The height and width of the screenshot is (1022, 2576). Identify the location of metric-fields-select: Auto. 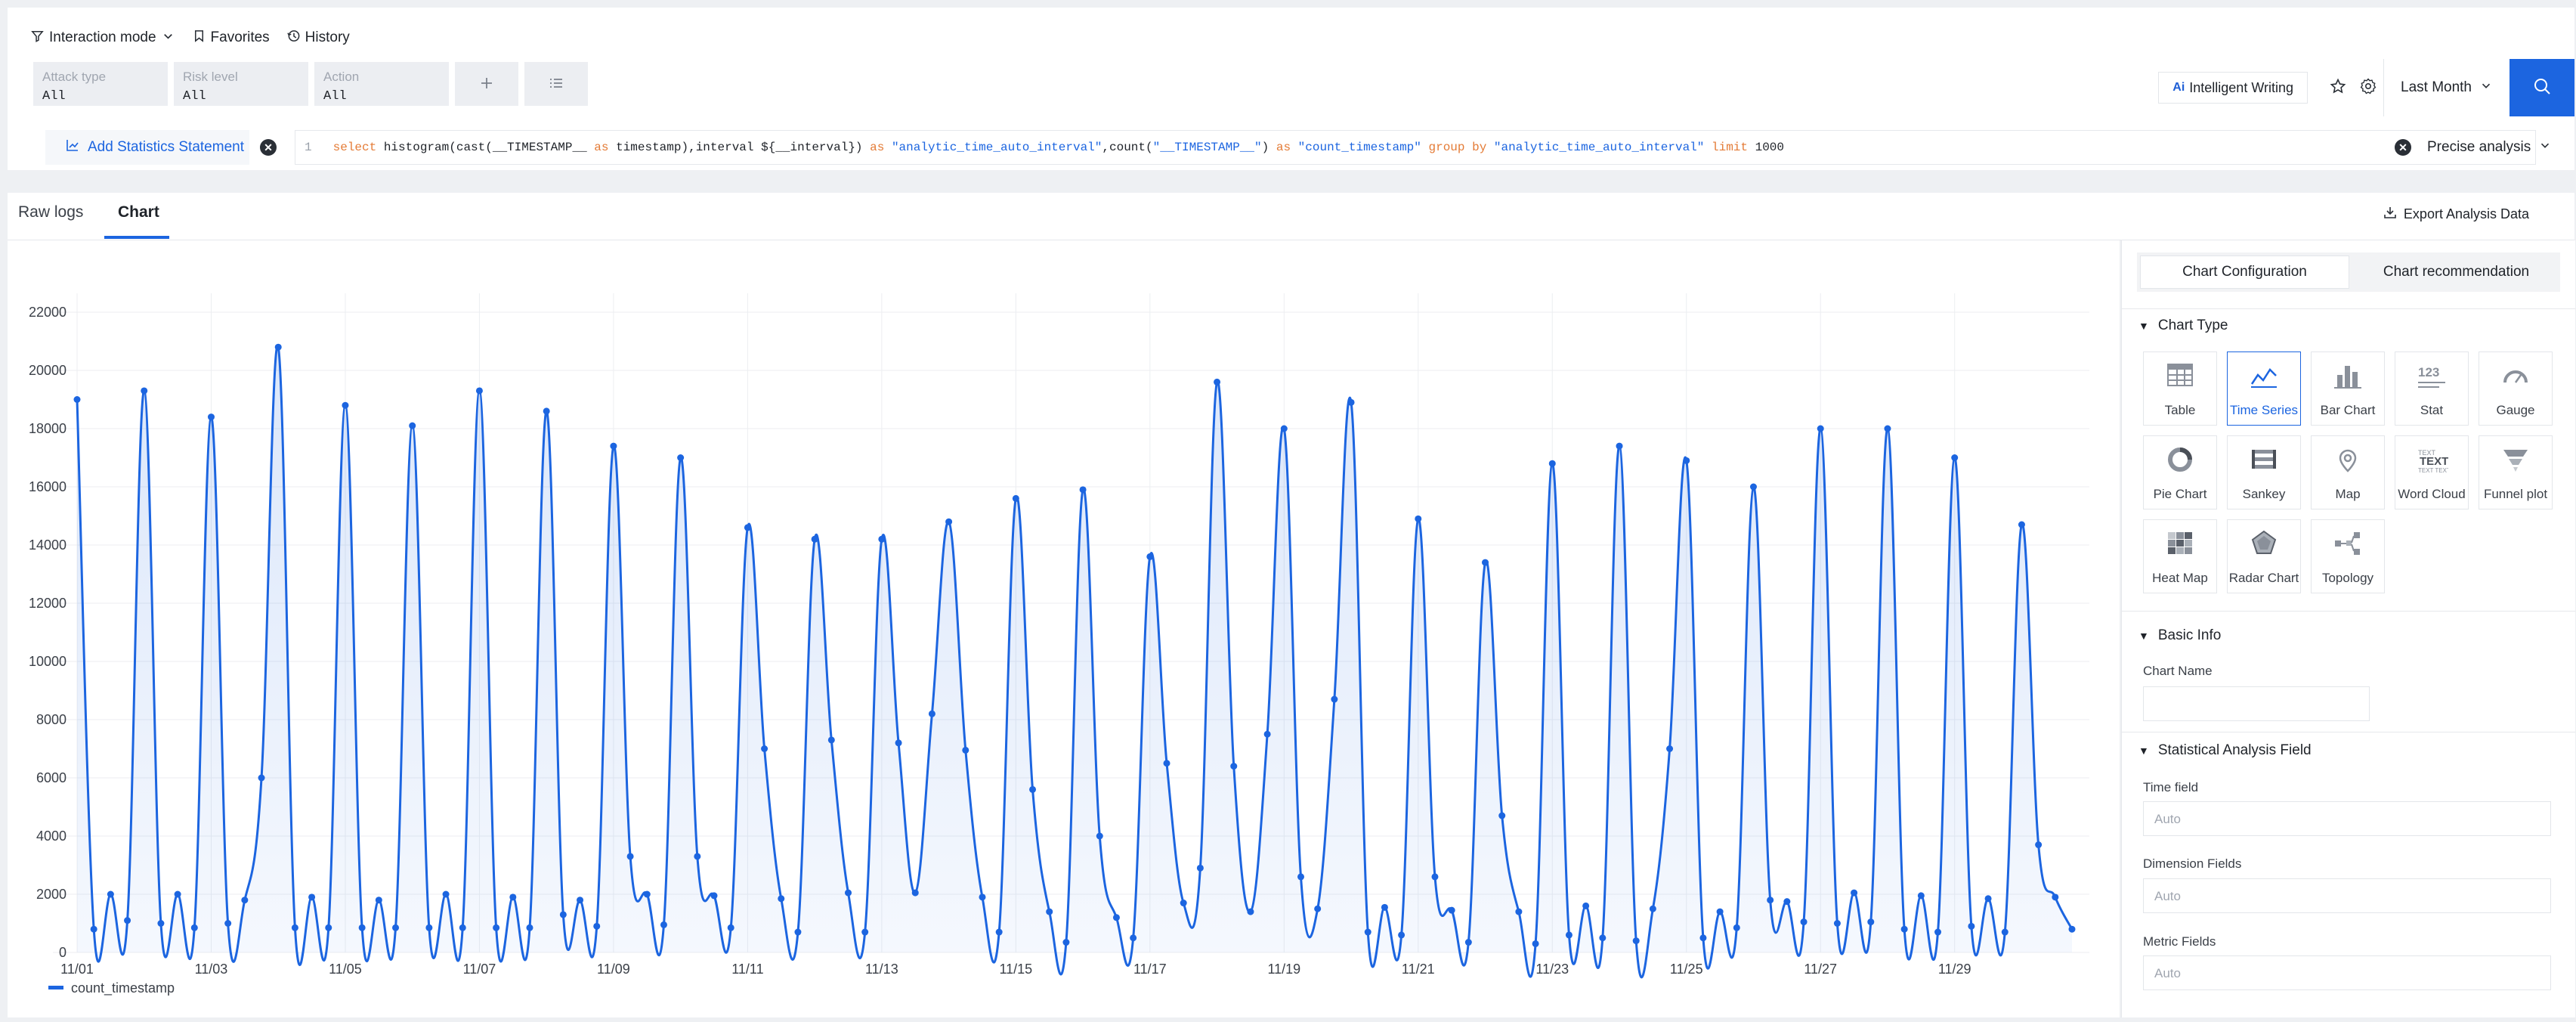
(2347, 972).